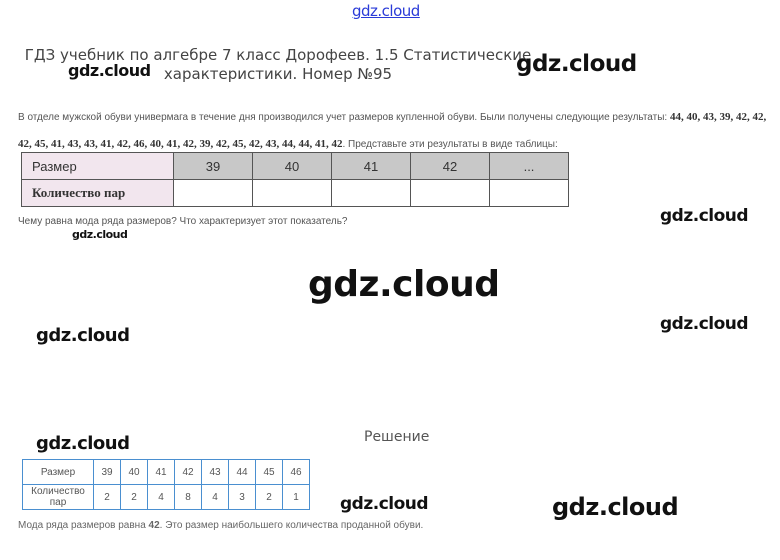  What do you see at coordinates (295, 179) in the screenshot?
I see `task-table: Размер 39 40 41 42... Количество пар` at bounding box center [295, 179].